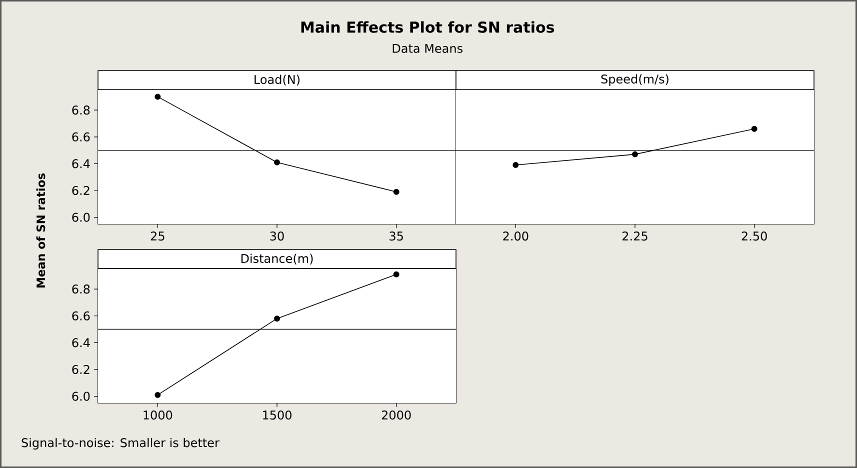 This screenshot has width=857, height=468. Describe the element at coordinates (277, 259) in the screenshot. I see `x-axis-title: Distance(m)` at that location.